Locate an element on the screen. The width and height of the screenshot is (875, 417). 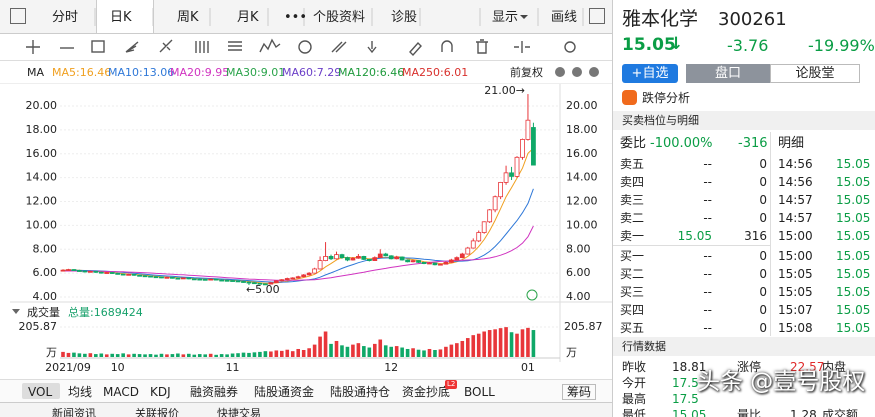
display-menu: 显示 is located at coordinates (505, 17).